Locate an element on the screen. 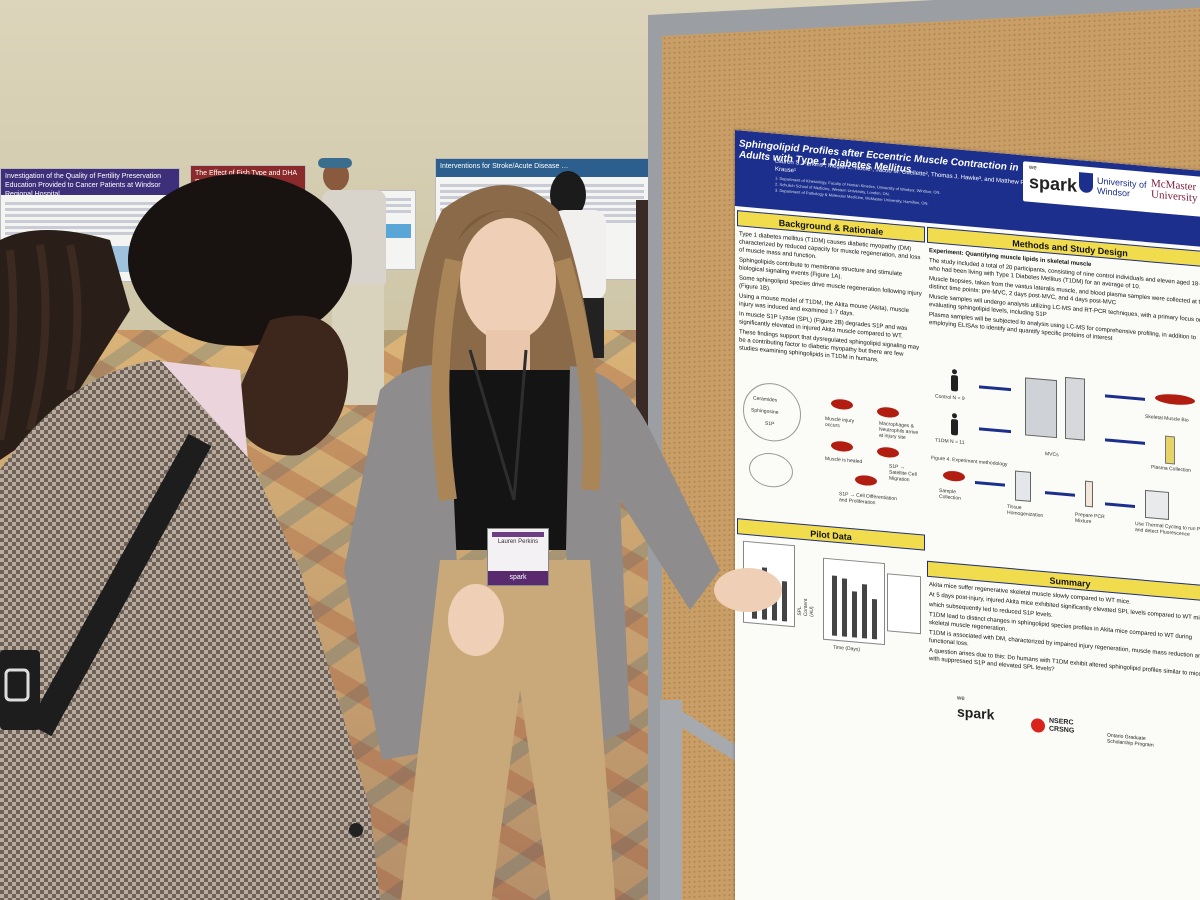 This screenshot has width=1200, height=900. nserc-logo: NSERC CRSNG is located at coordinates (1062, 726).